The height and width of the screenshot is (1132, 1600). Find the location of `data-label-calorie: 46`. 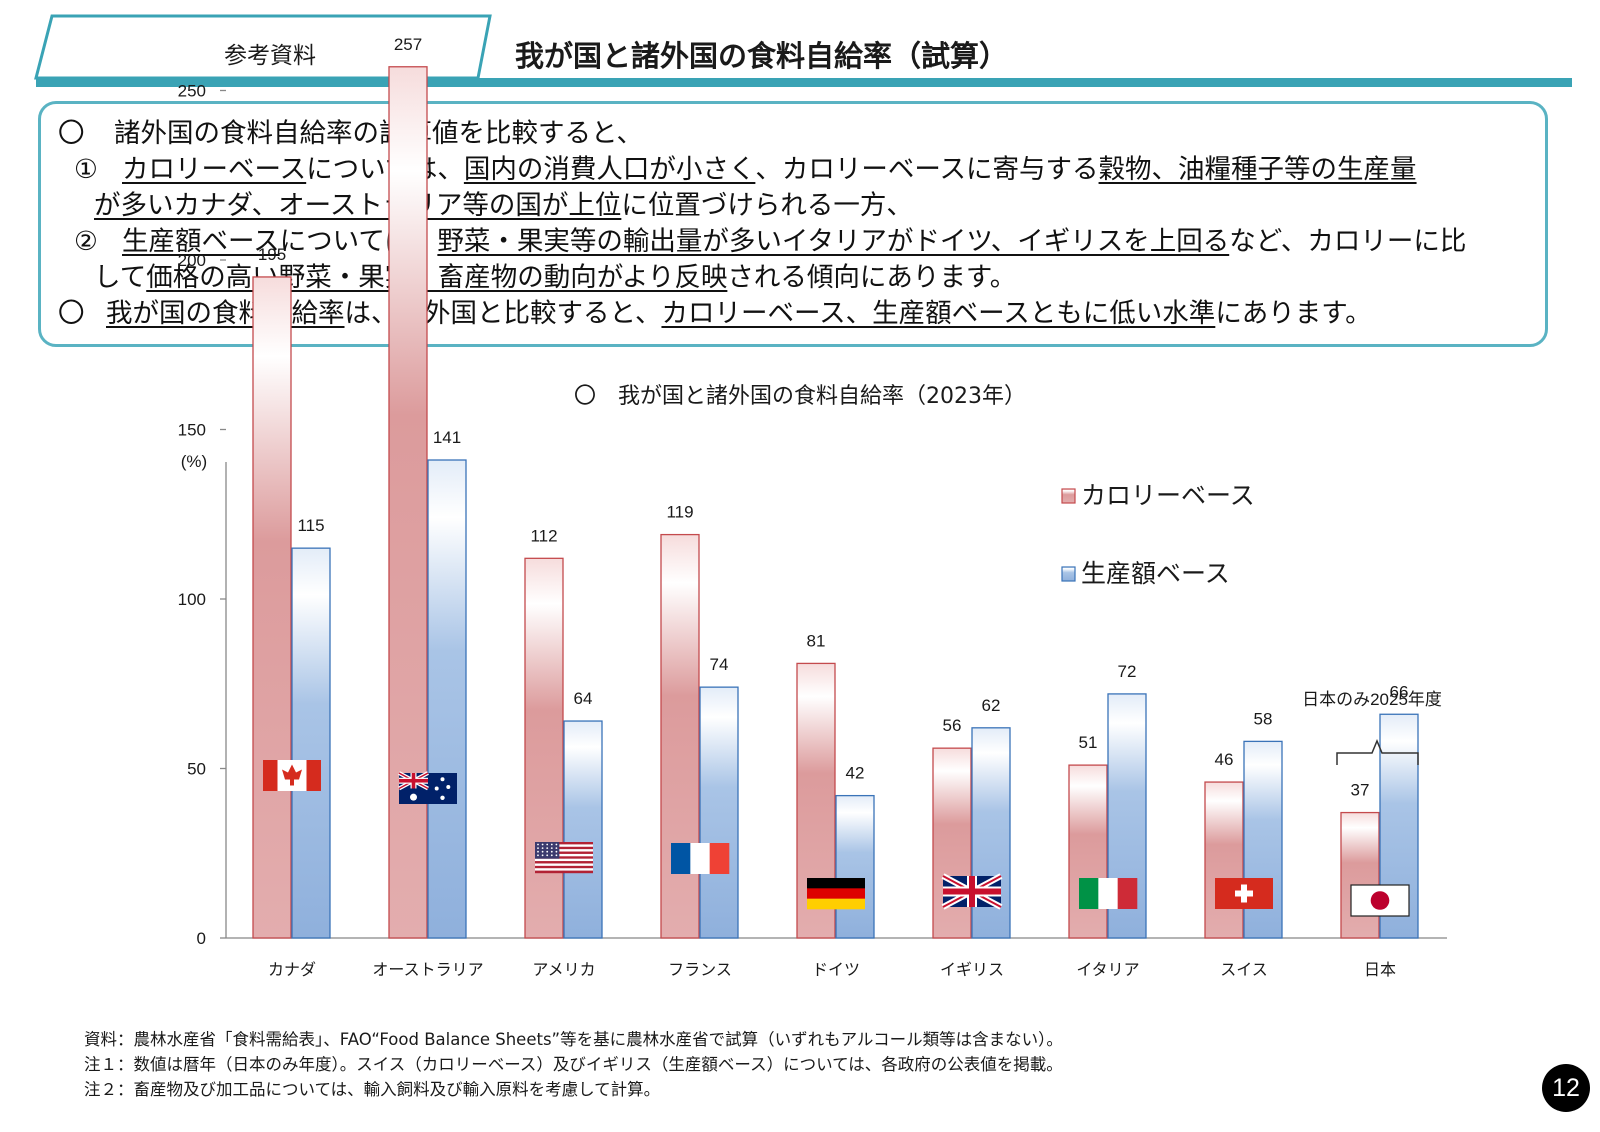

data-label-calorie: 46 is located at coordinates (1224, 759).